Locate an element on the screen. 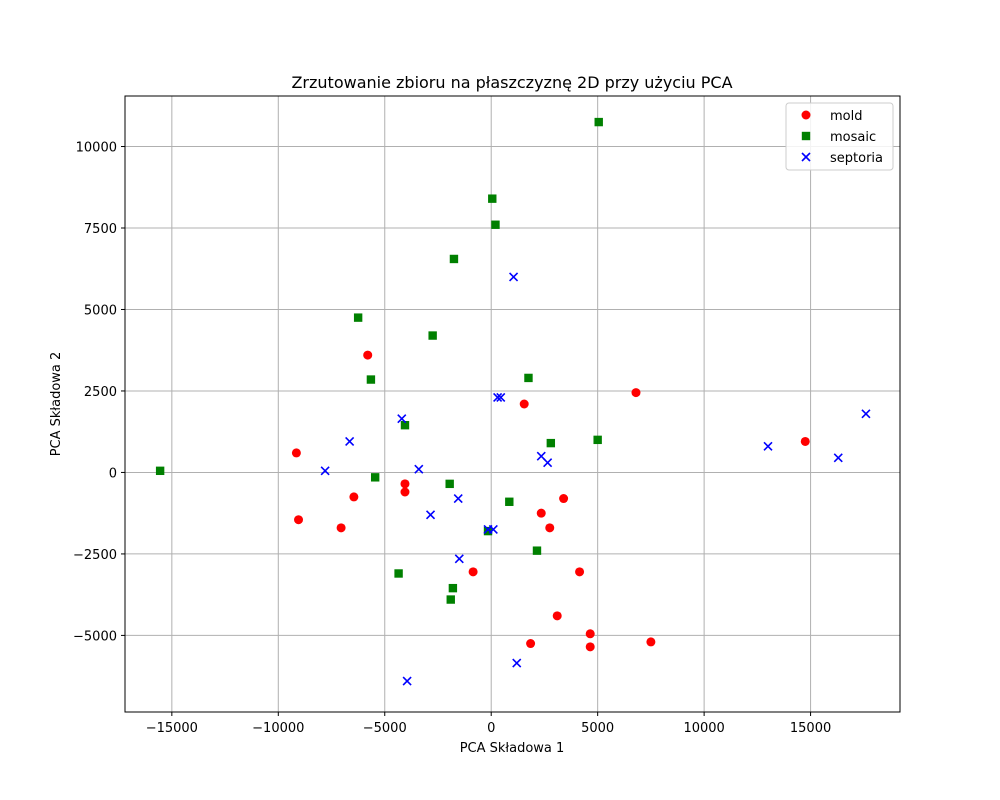 The height and width of the screenshot is (800, 1000). y-axis: −5000 −2500 0 2500 5000 7500 10000 is located at coordinates (99, 392).